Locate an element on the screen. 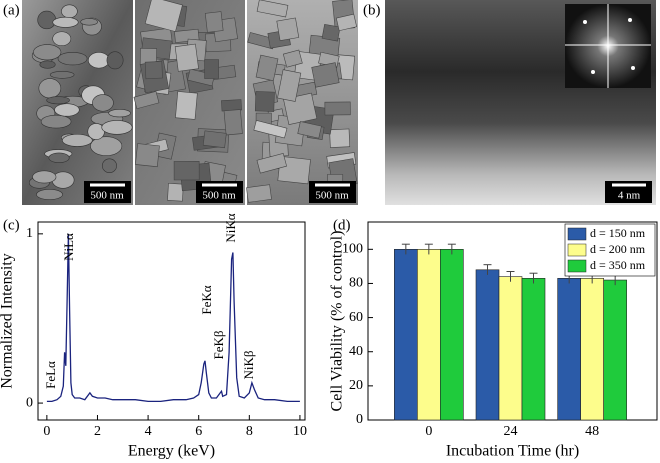  legend-label: d = 200 nm is located at coordinates (618, 249).